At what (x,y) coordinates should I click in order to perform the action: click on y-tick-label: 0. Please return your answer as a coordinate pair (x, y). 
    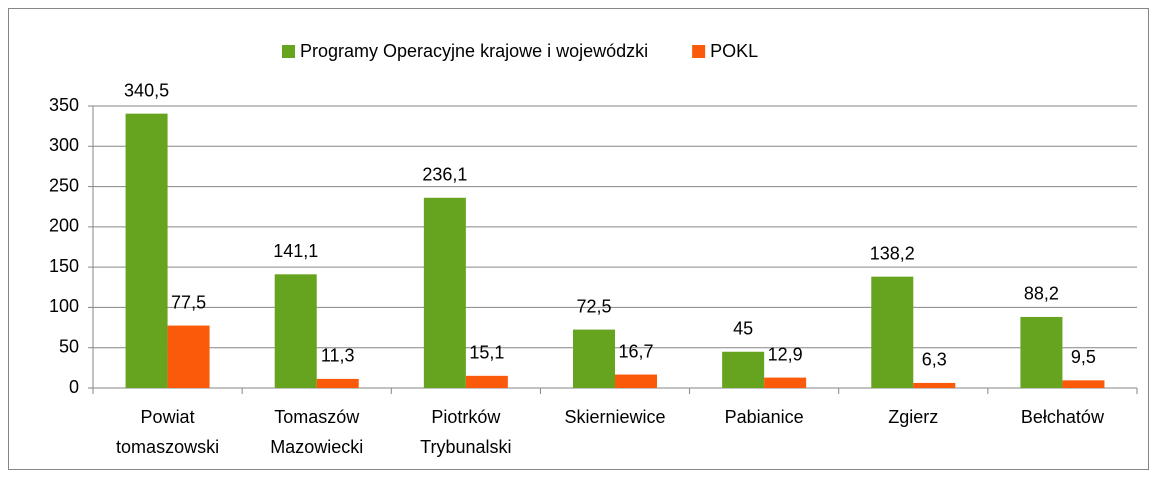
    Looking at the image, I should click on (74, 387).